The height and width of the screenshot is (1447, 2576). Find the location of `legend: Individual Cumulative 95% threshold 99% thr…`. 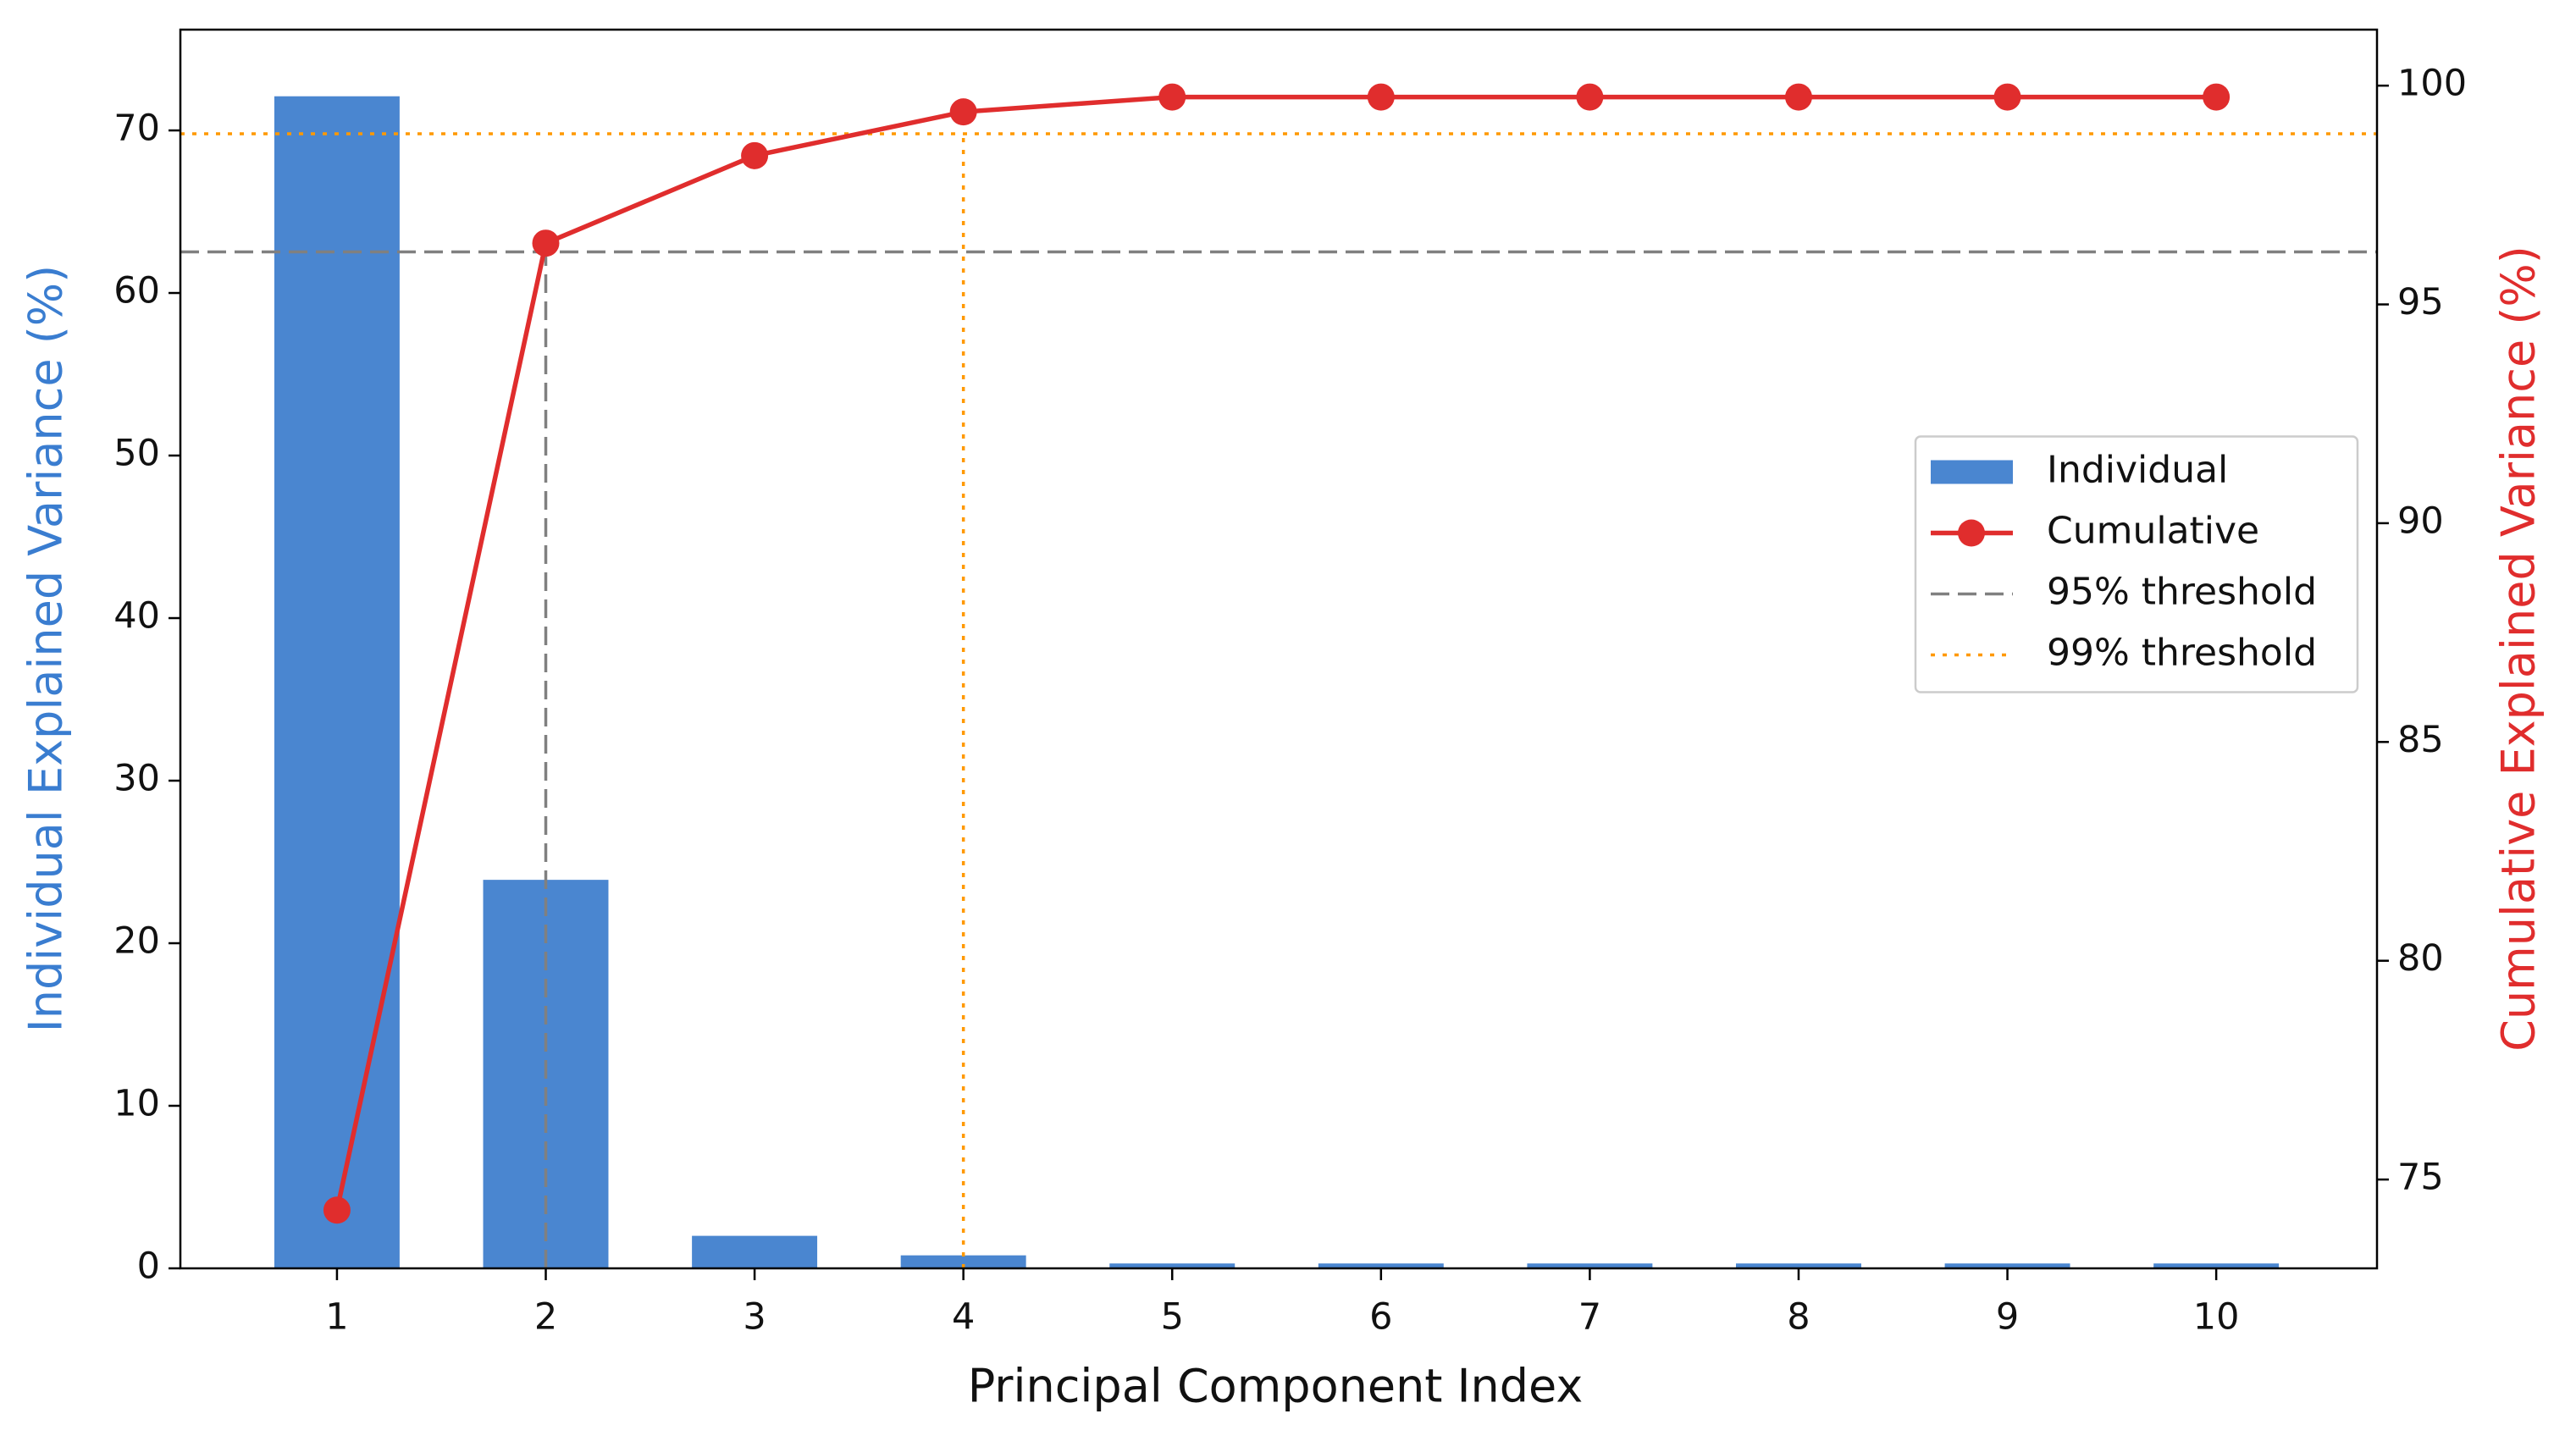

legend: Individual Cumulative 95% threshold 99% thr… is located at coordinates (2136, 564).